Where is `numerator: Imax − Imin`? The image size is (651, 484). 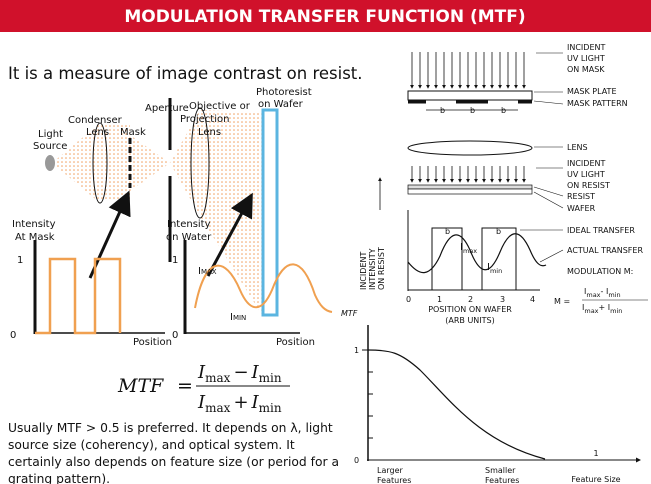
numerator: Imax − Imin is located at coordinates (239, 373).